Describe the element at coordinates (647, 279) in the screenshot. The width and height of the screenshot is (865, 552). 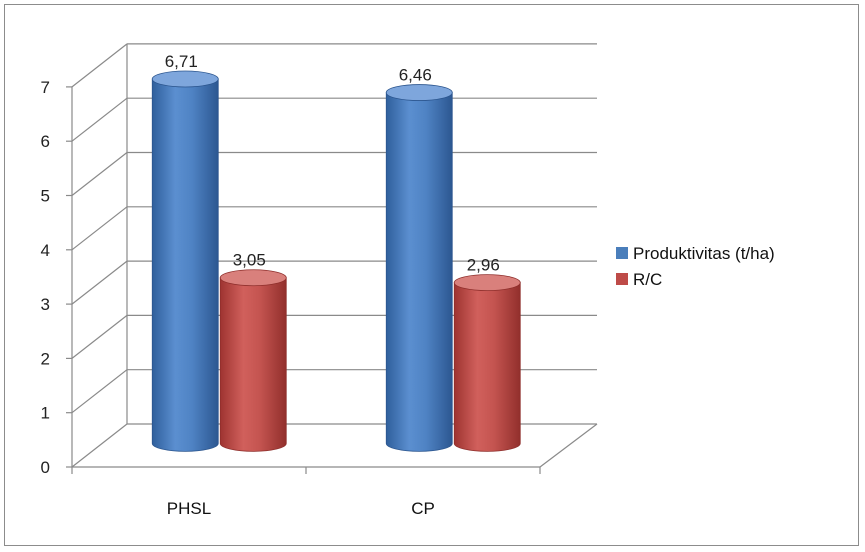
I see `legend-label: R/C` at that location.